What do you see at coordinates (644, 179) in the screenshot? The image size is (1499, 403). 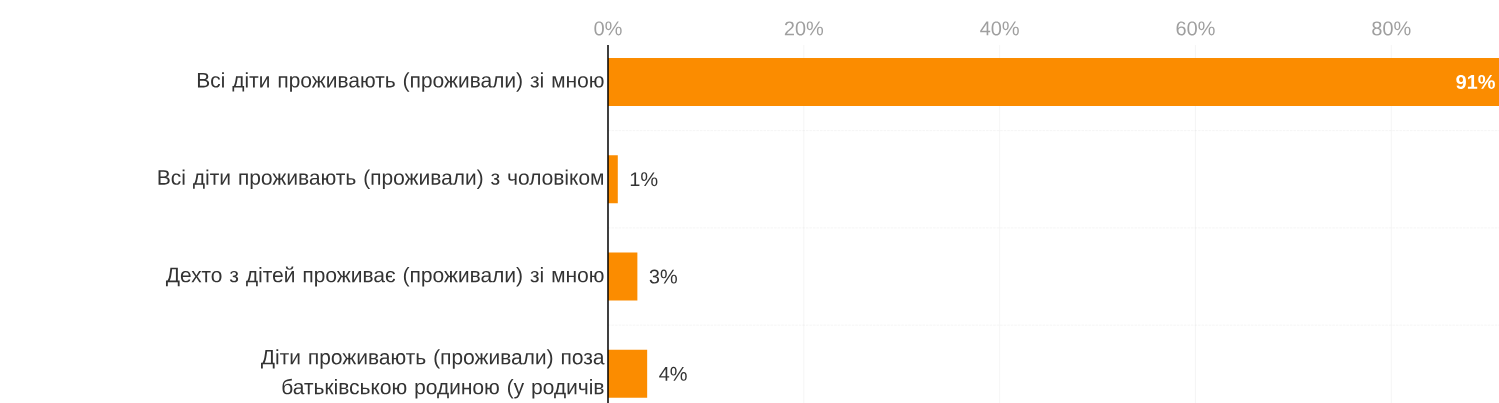 I see `data-label: 1%` at bounding box center [644, 179].